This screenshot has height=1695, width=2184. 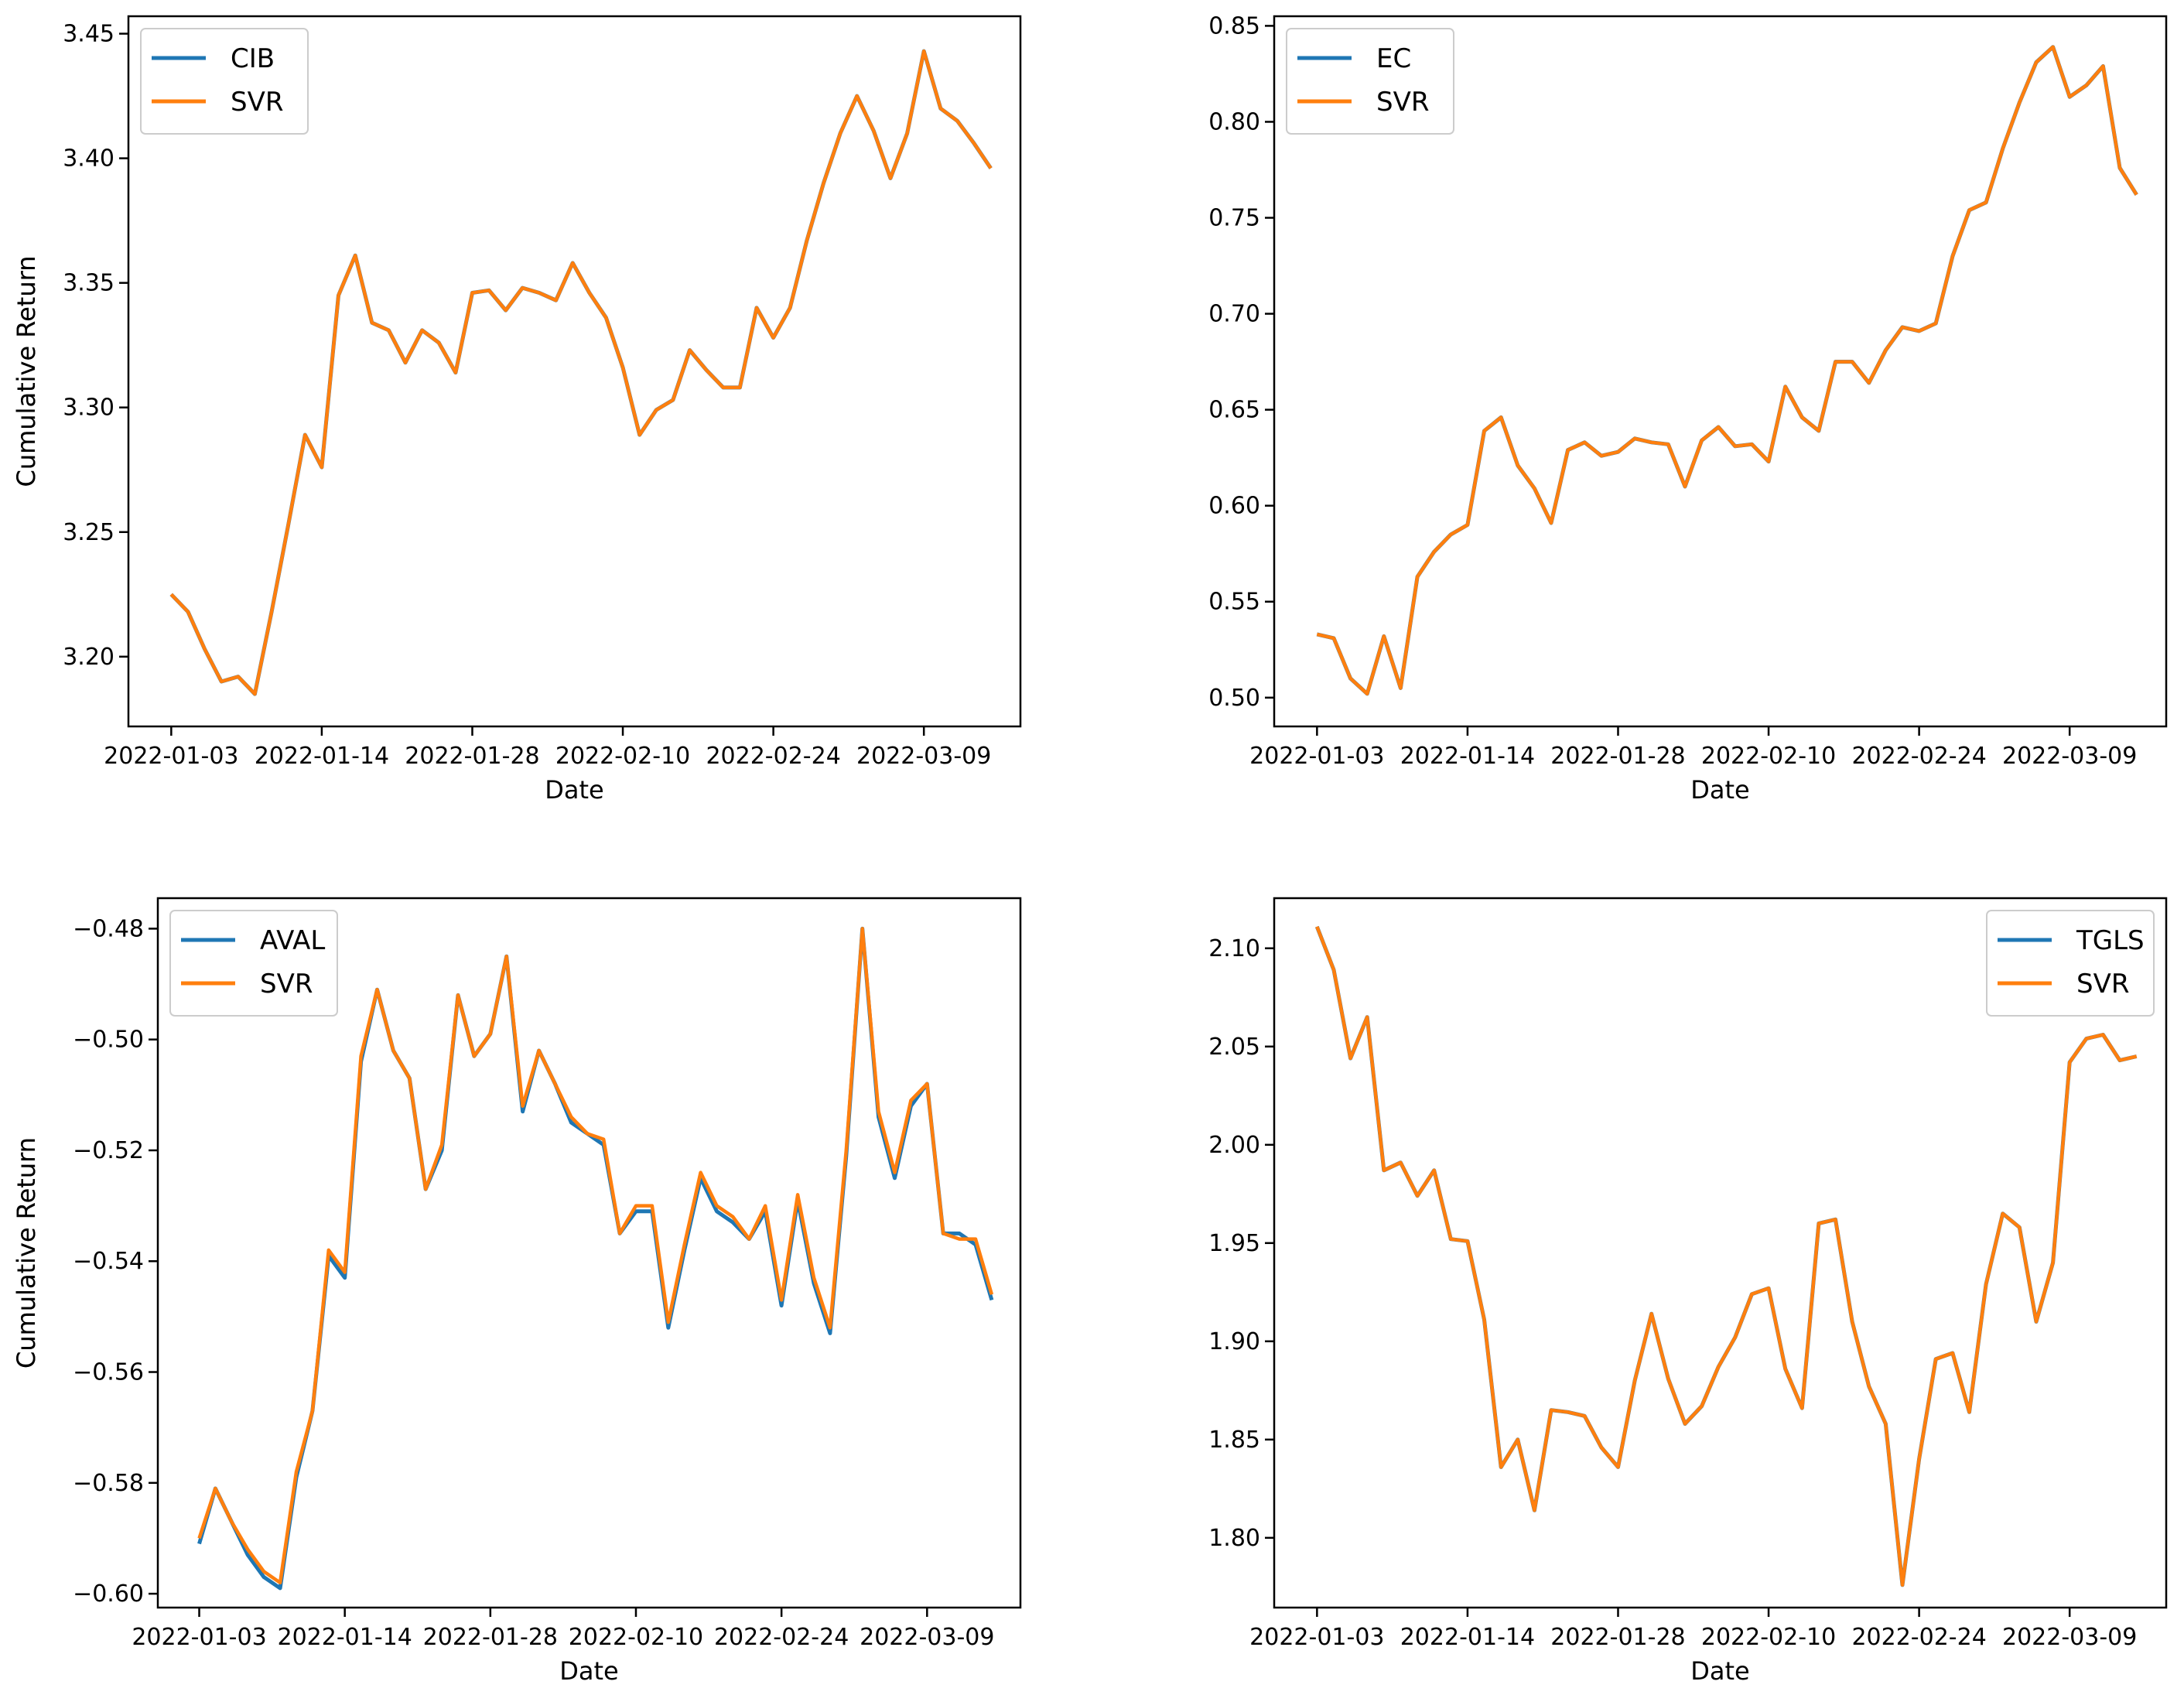 What do you see at coordinates (1234, 1047) in the screenshot?
I see `y-tick-label: 2.05` at bounding box center [1234, 1047].